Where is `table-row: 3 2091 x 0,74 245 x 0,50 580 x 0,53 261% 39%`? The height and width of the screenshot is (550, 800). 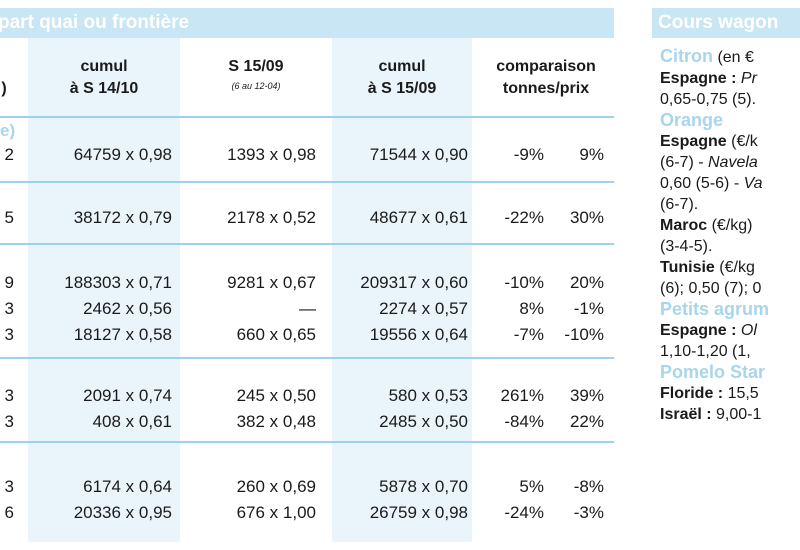
table-row: 3 2091 x 0,74 245 x 0,50 580 x 0,53 261% 39% is located at coordinates (307, 396).